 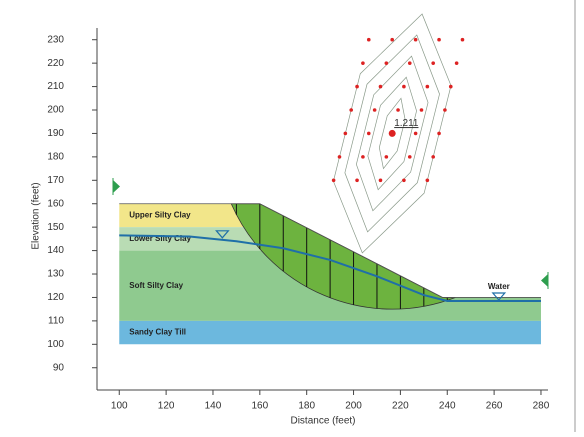 What do you see at coordinates (330, 332) in the screenshot?
I see `soil-layer` at bounding box center [330, 332].